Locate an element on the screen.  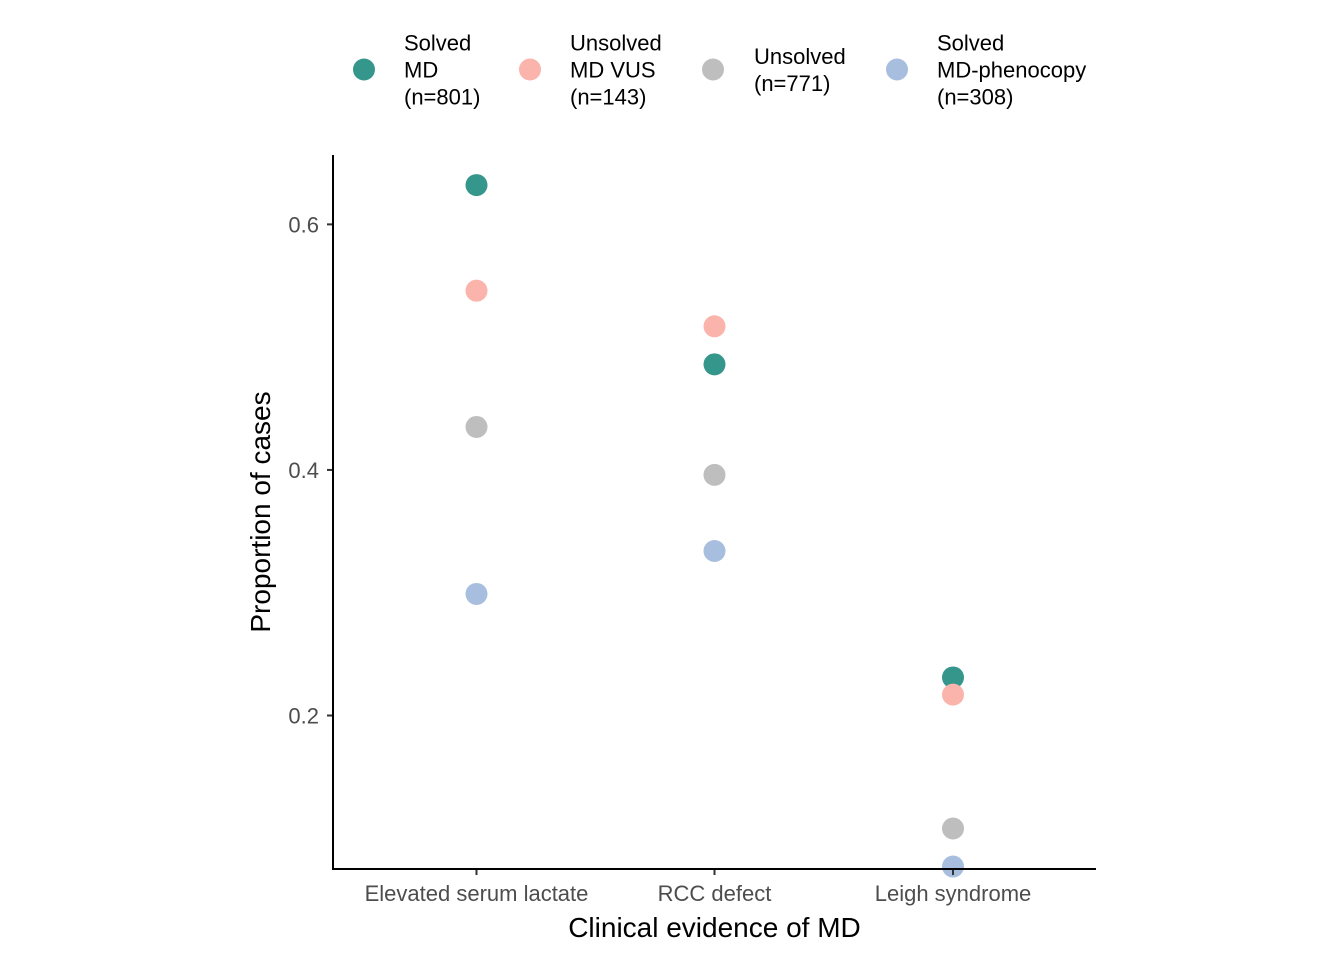
y-axis-ticks: 0.2 0.4 0.6 is located at coordinates (310, 470).